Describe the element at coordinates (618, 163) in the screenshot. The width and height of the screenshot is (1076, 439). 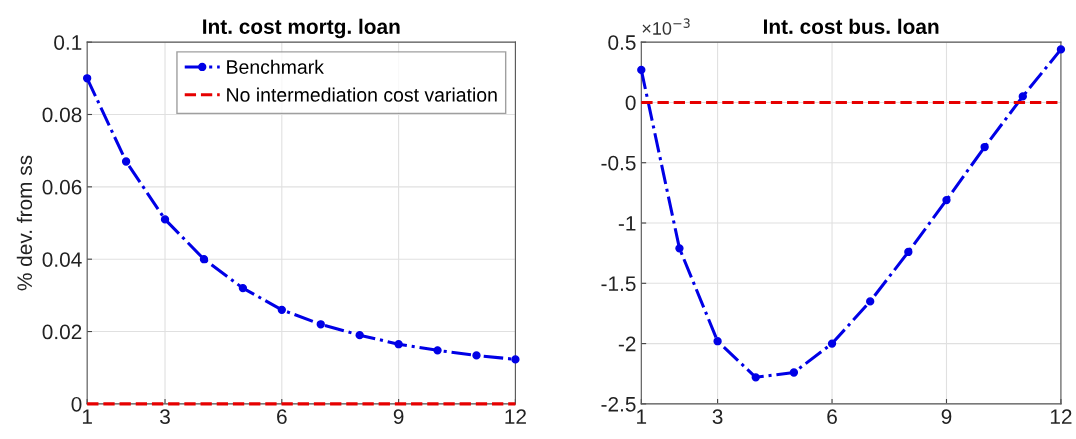
I see `y-tick-label: -0.5` at that location.